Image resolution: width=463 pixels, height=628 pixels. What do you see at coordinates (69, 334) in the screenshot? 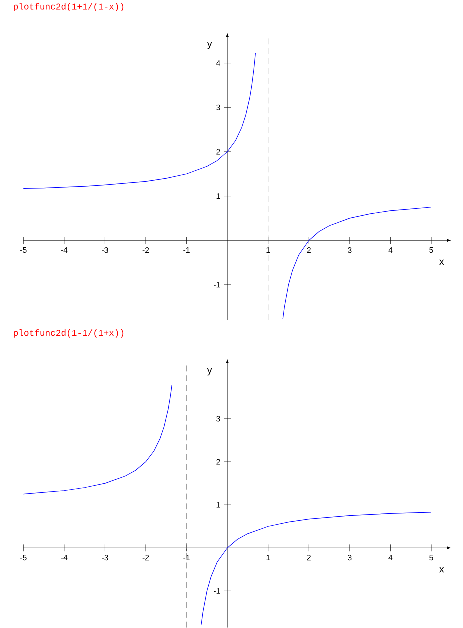
I see `chart-title: plotfunc2d(1-1/(1+x))` at bounding box center [69, 334].